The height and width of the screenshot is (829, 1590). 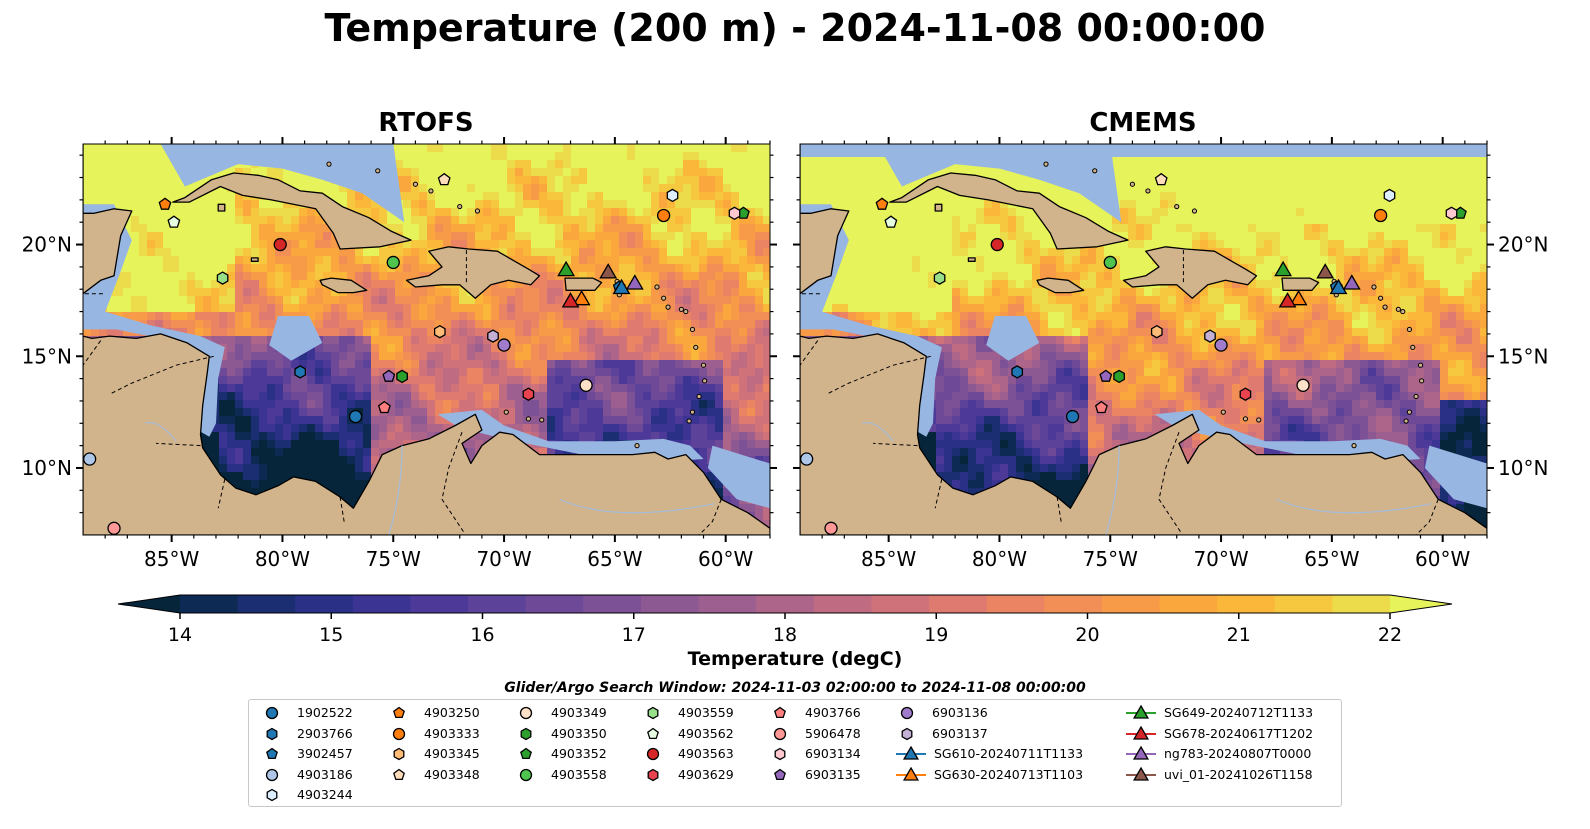 I want to click on colorbar-ticks: 14 15 16 17 18 19 20 21 22, so click(x=785, y=629).